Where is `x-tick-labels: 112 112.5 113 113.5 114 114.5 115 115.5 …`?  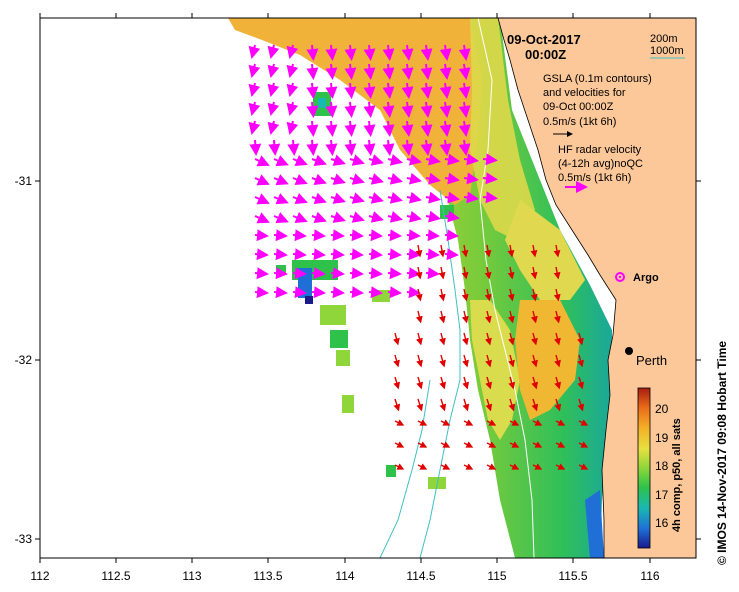
x-tick-labels: 112 112.5 113 113.5 114 114.5 115 115.5 … is located at coordinates (344, 576).